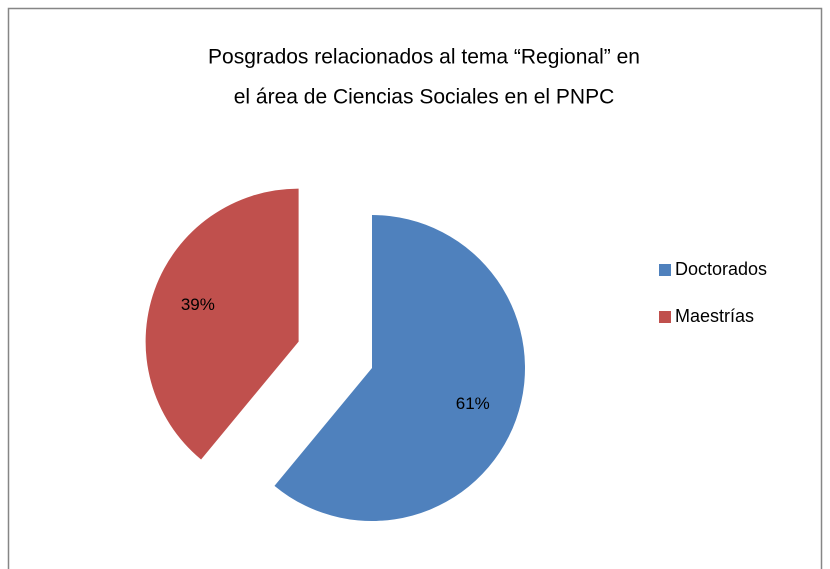 This screenshot has width=830, height=569. Describe the element at coordinates (424, 97) in the screenshot. I see `chart-title: el área de Ciencias Sociales en el PNPC` at that location.